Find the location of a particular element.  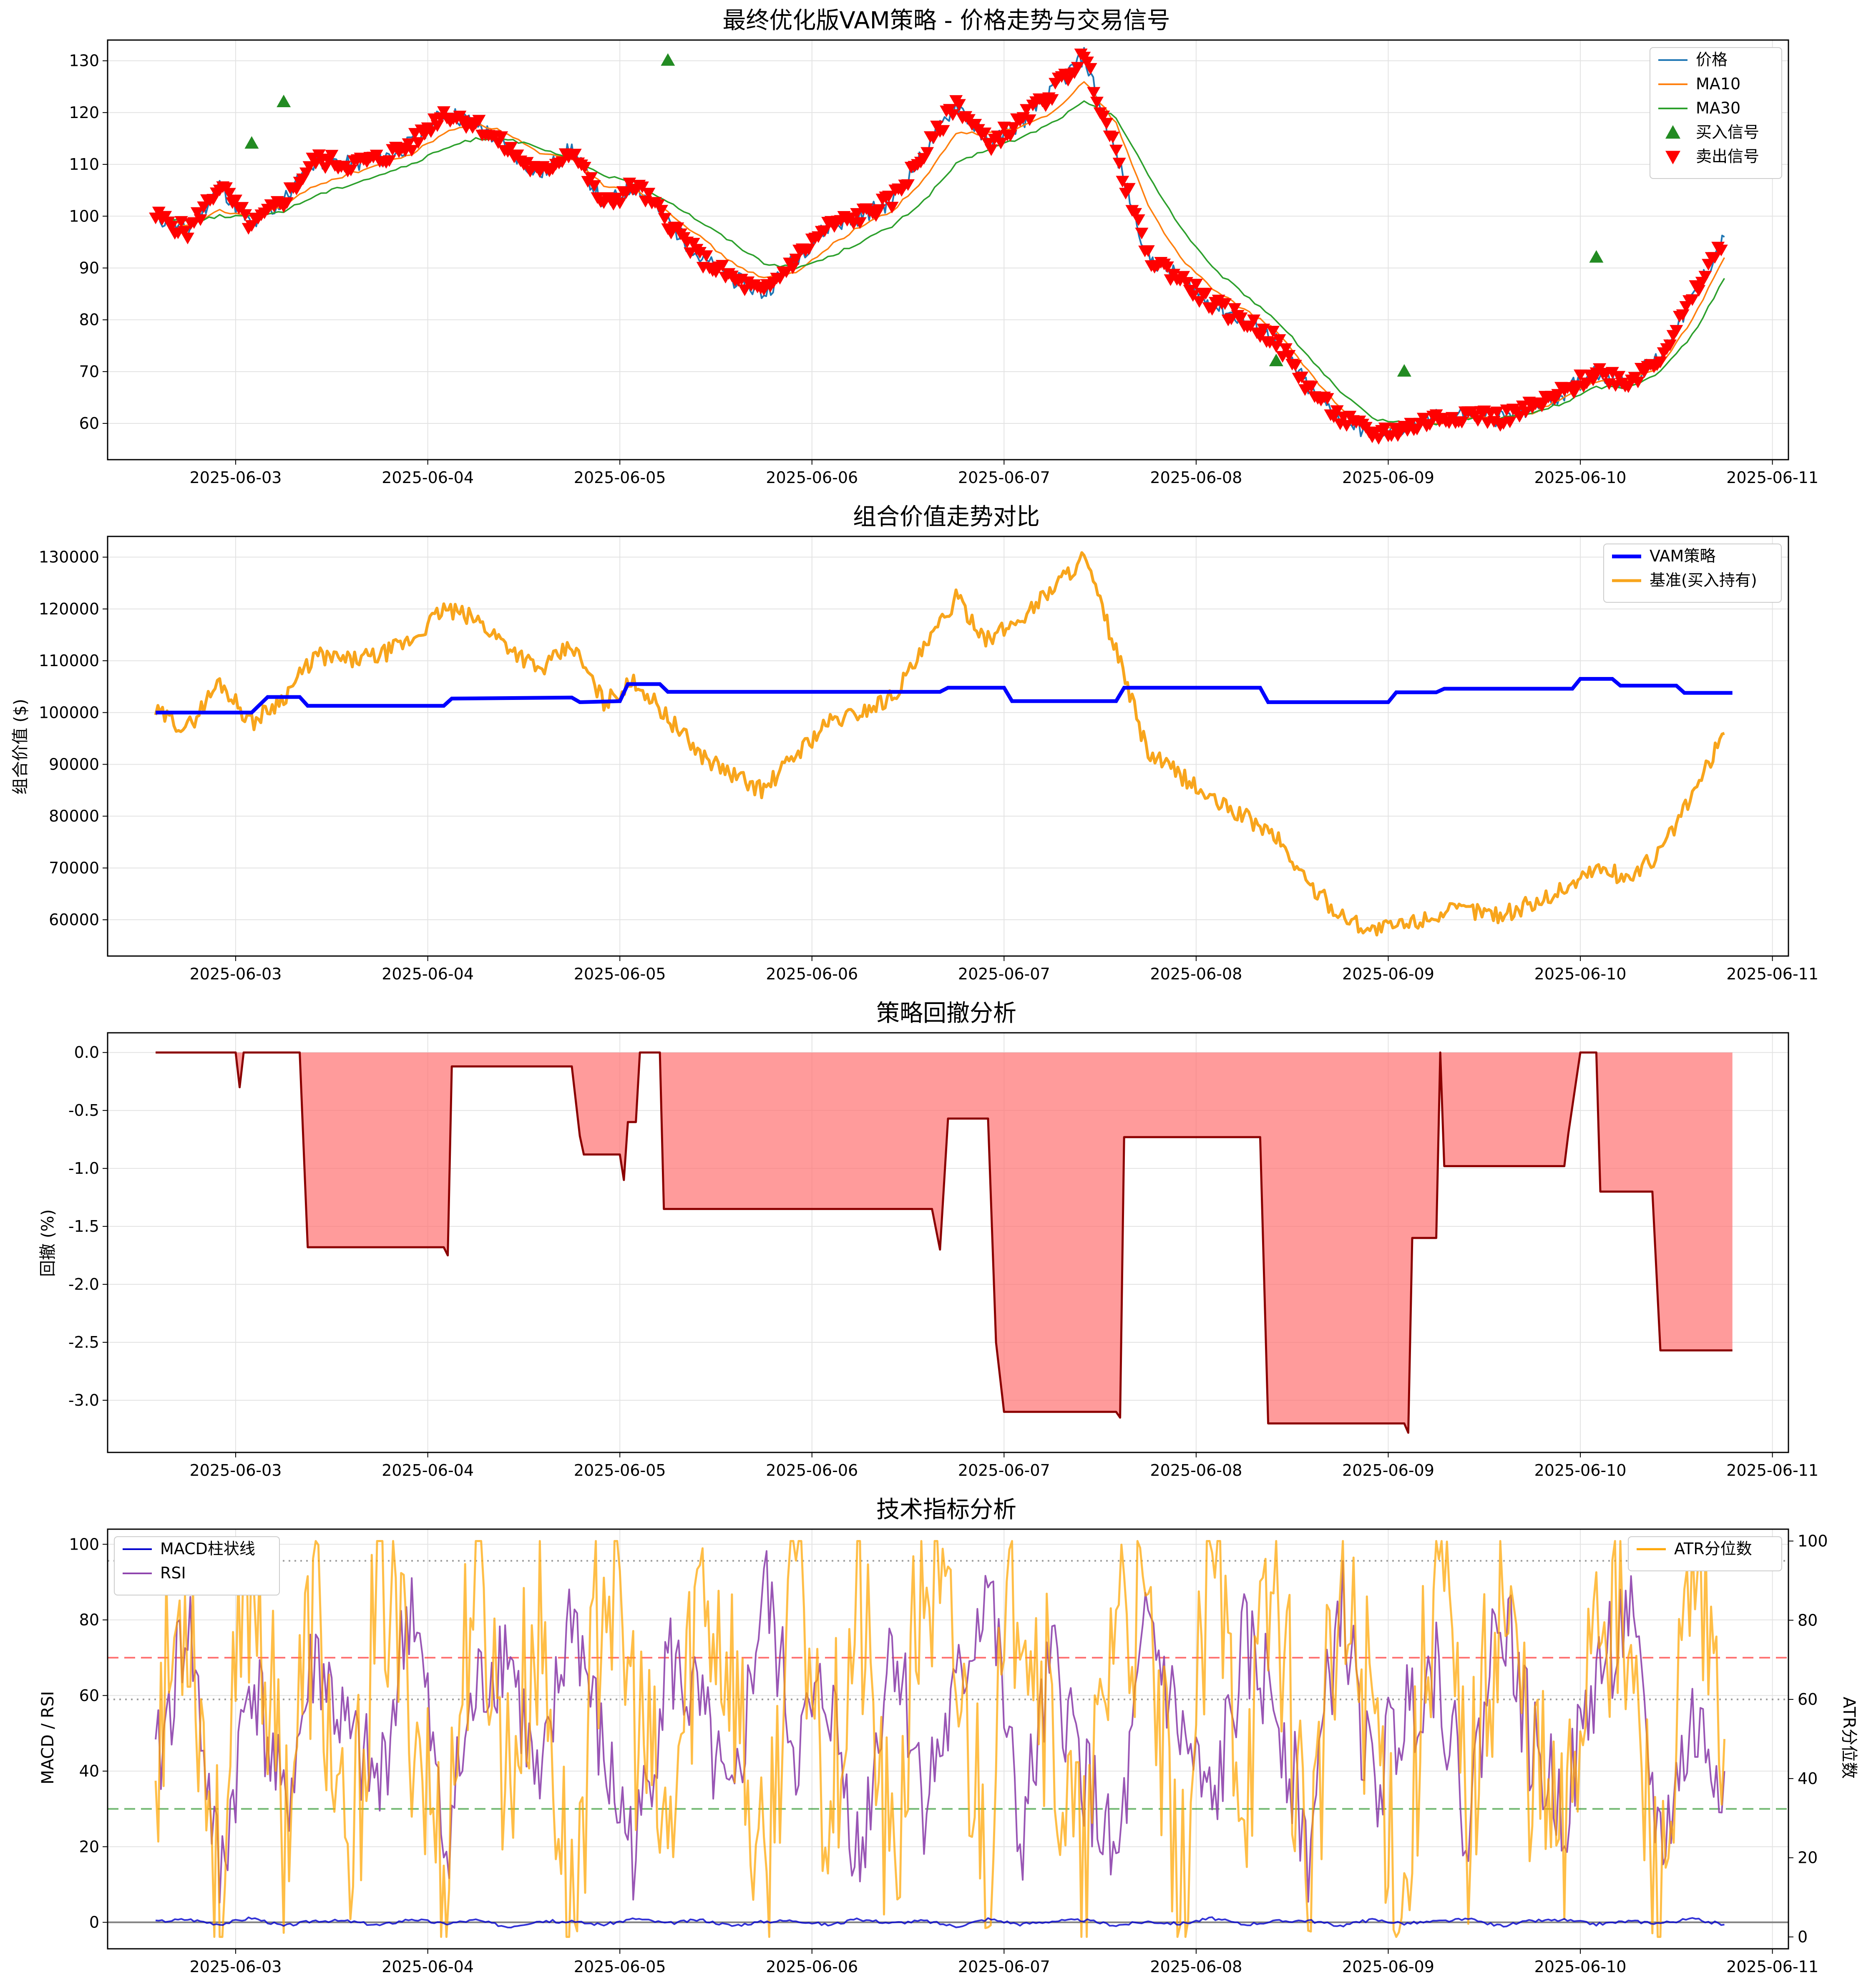

series-line-macd is located at coordinates (940, 1922).